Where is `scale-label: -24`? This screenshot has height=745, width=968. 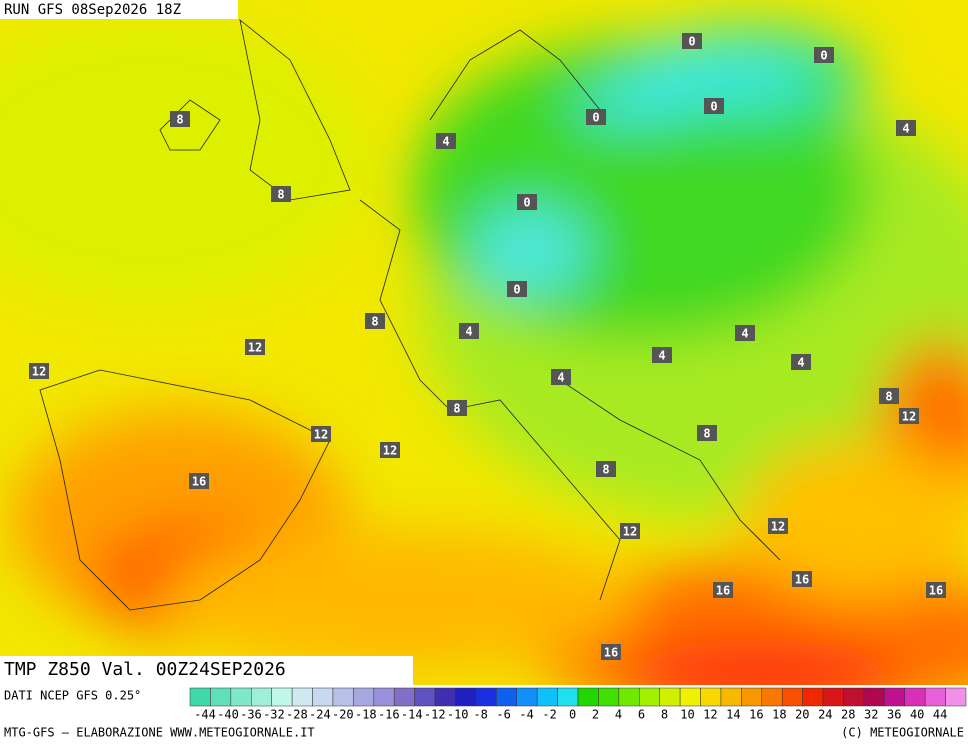 scale-label: -24 is located at coordinates (320, 715).